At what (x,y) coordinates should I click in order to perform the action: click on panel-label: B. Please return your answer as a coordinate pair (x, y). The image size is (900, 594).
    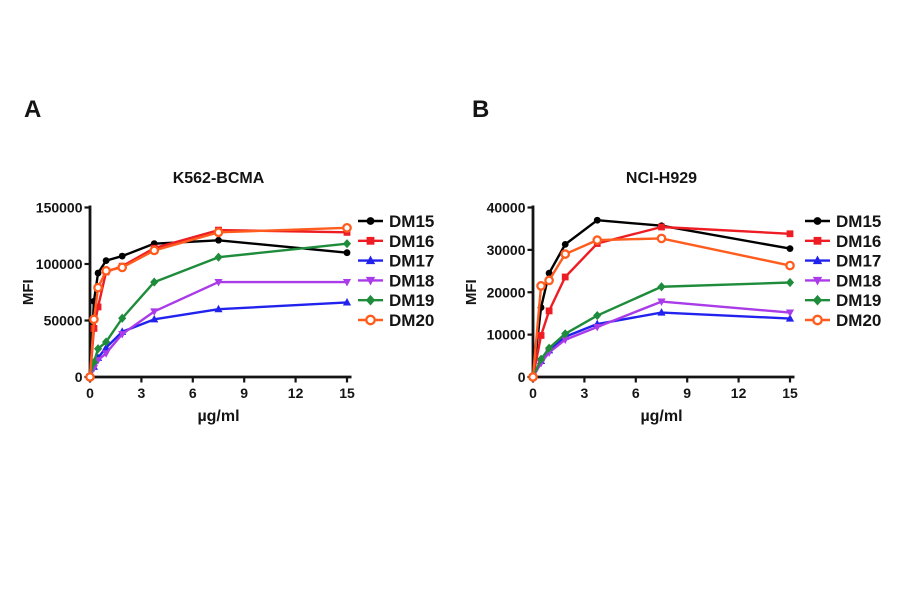
    Looking at the image, I should click on (480, 109).